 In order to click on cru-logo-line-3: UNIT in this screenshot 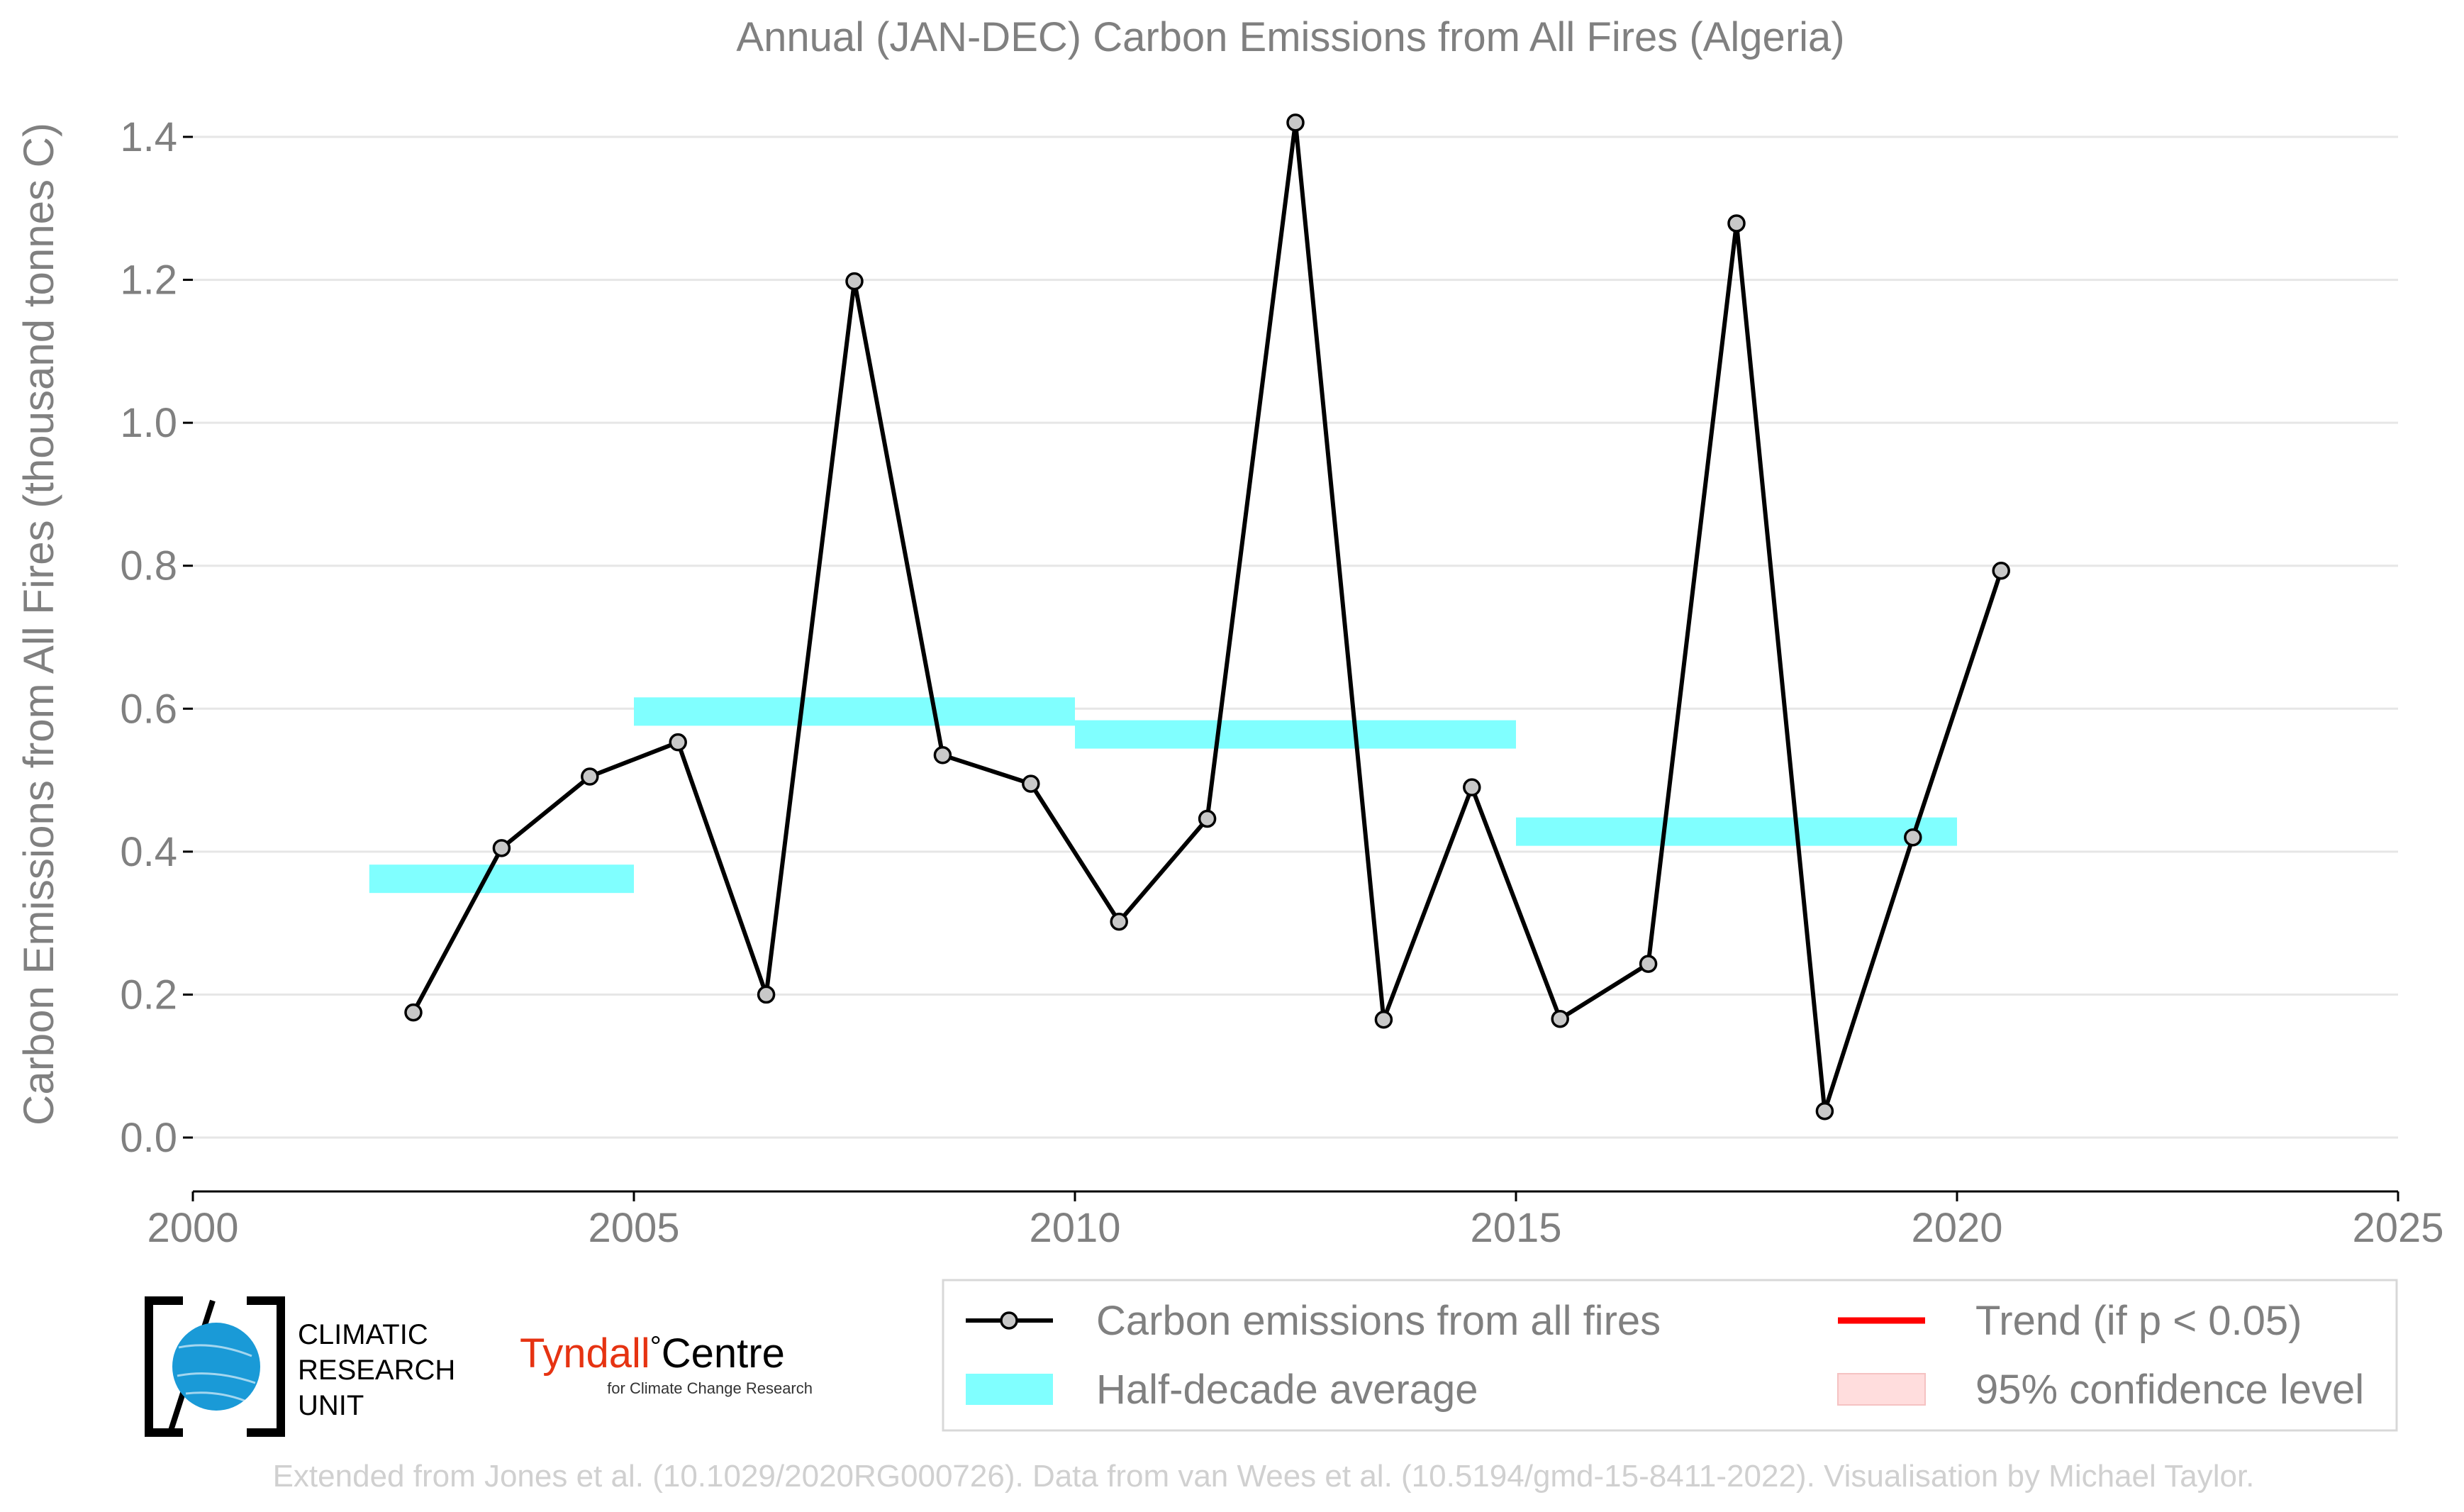, I will do `click(331, 1405)`.